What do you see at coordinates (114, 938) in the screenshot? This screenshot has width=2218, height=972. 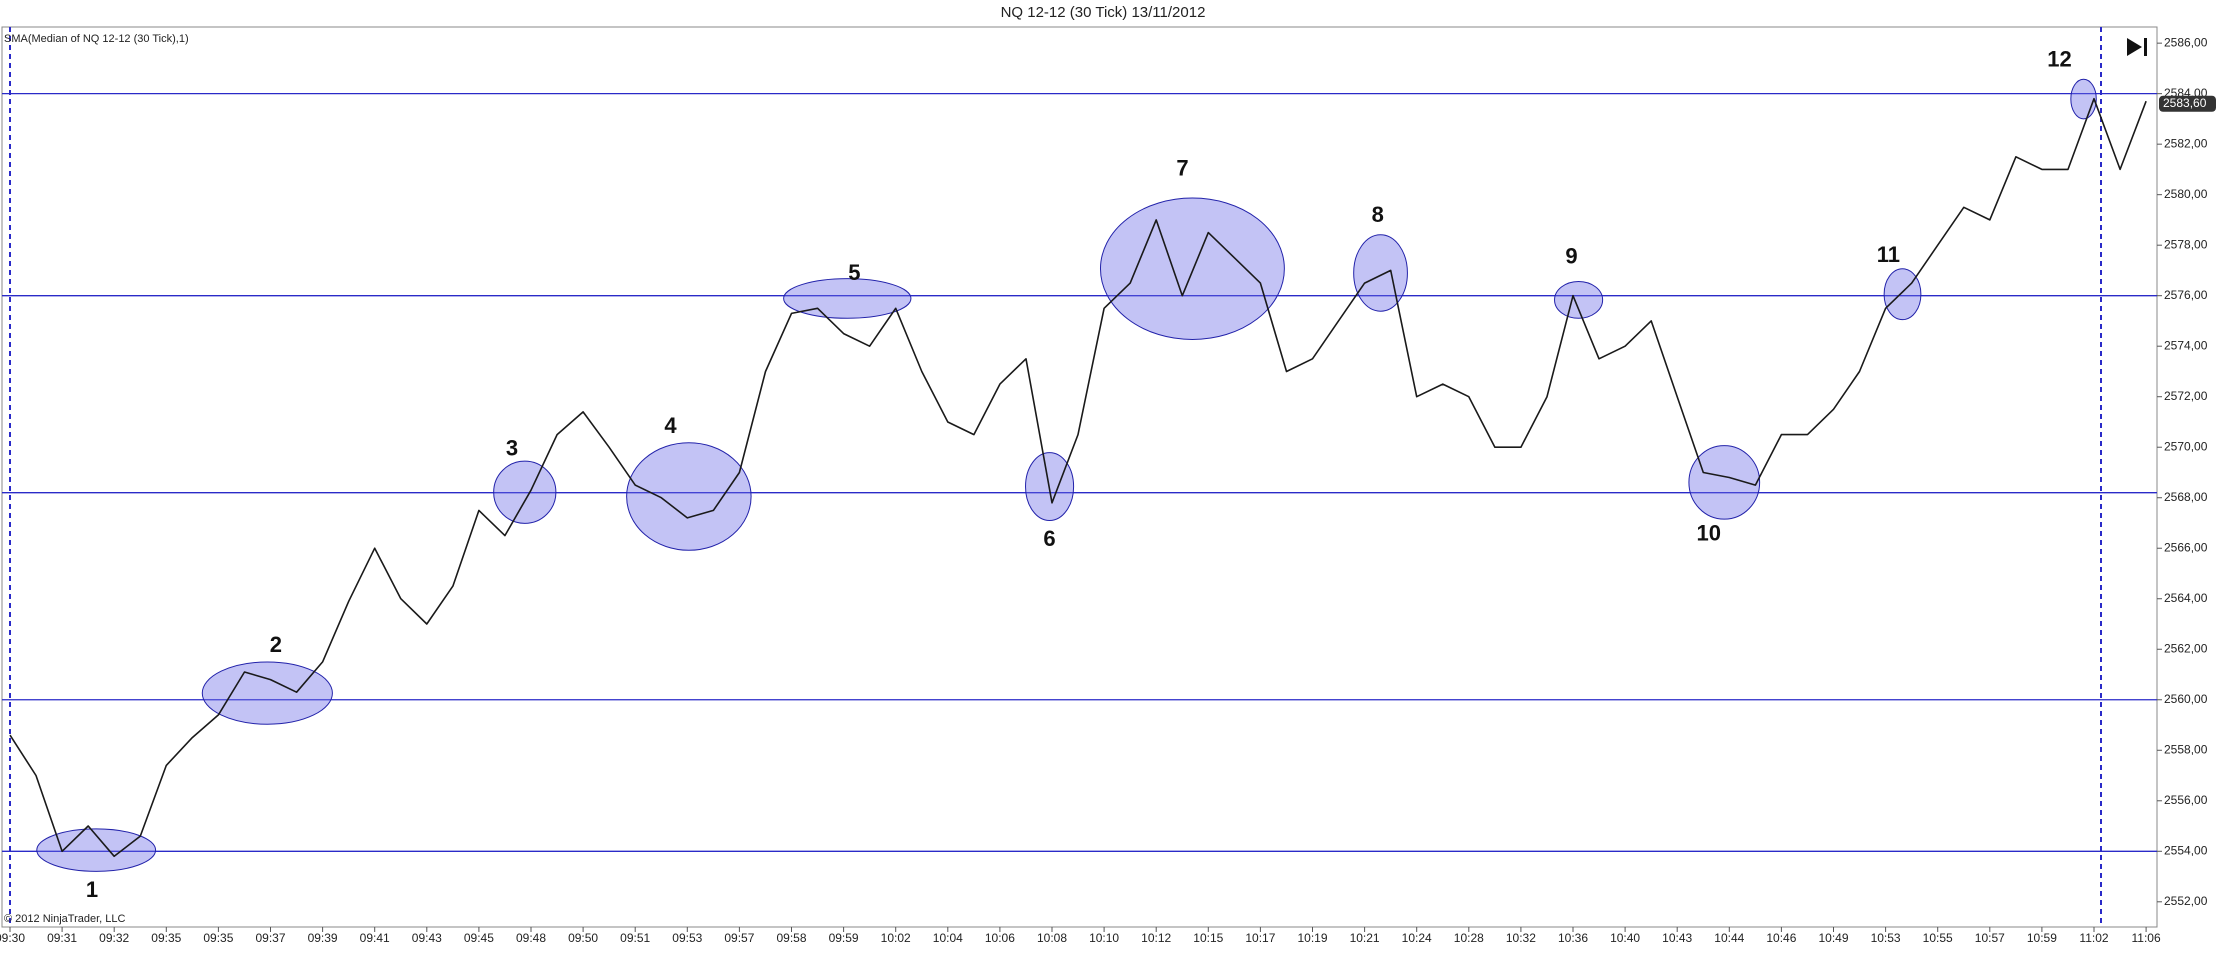 I see `x-tick-label: 09:32` at bounding box center [114, 938].